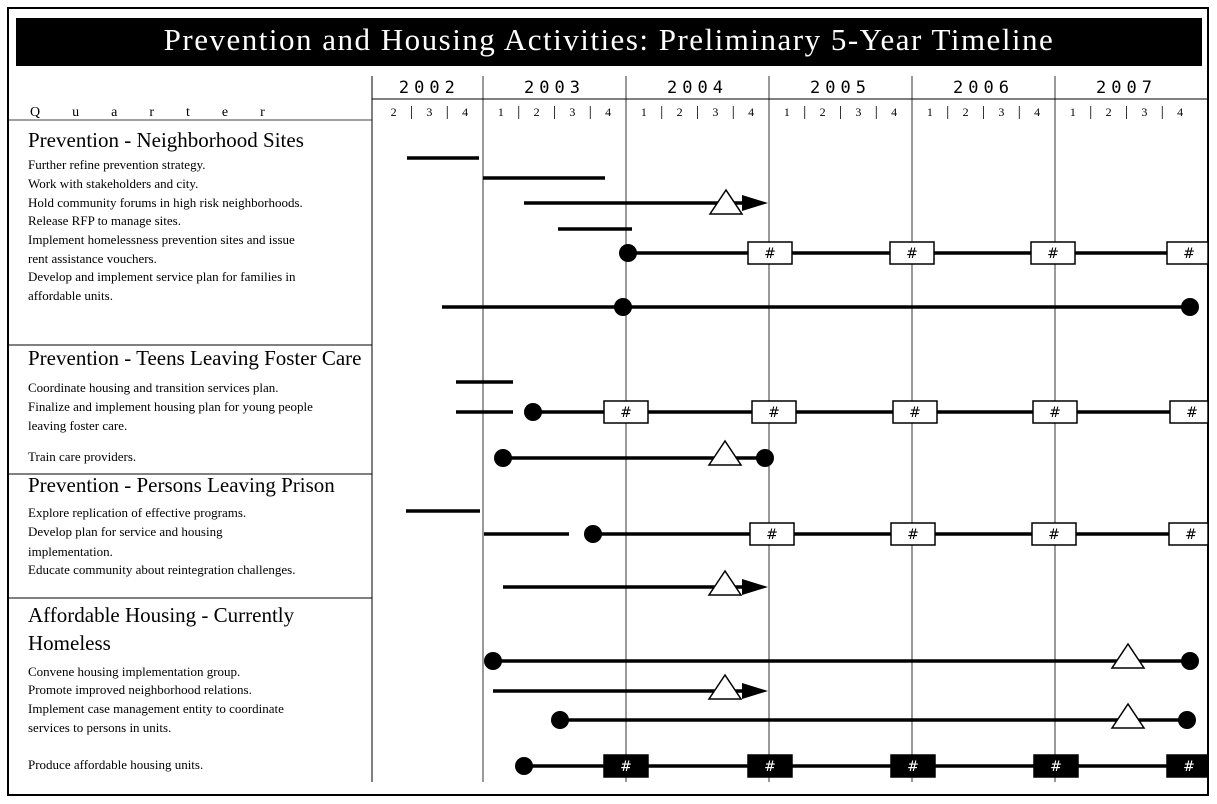 This screenshot has width=1217, height=804. I want to click on task-label: services to persons in units., so click(99, 727).